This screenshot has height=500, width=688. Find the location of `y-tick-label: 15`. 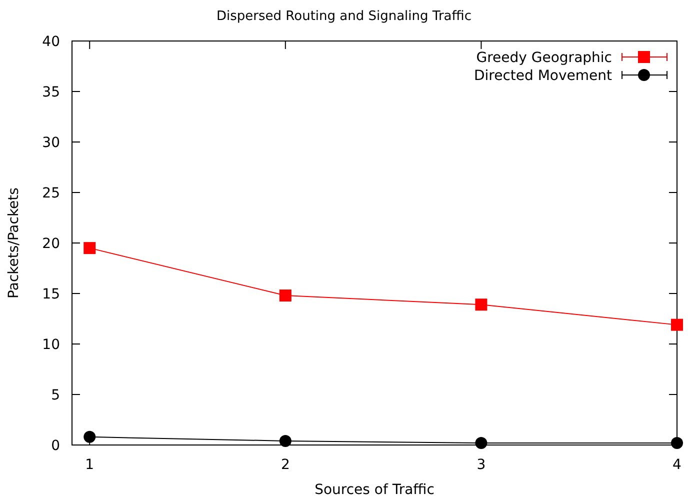

y-tick-label: 15 is located at coordinates (51, 294).